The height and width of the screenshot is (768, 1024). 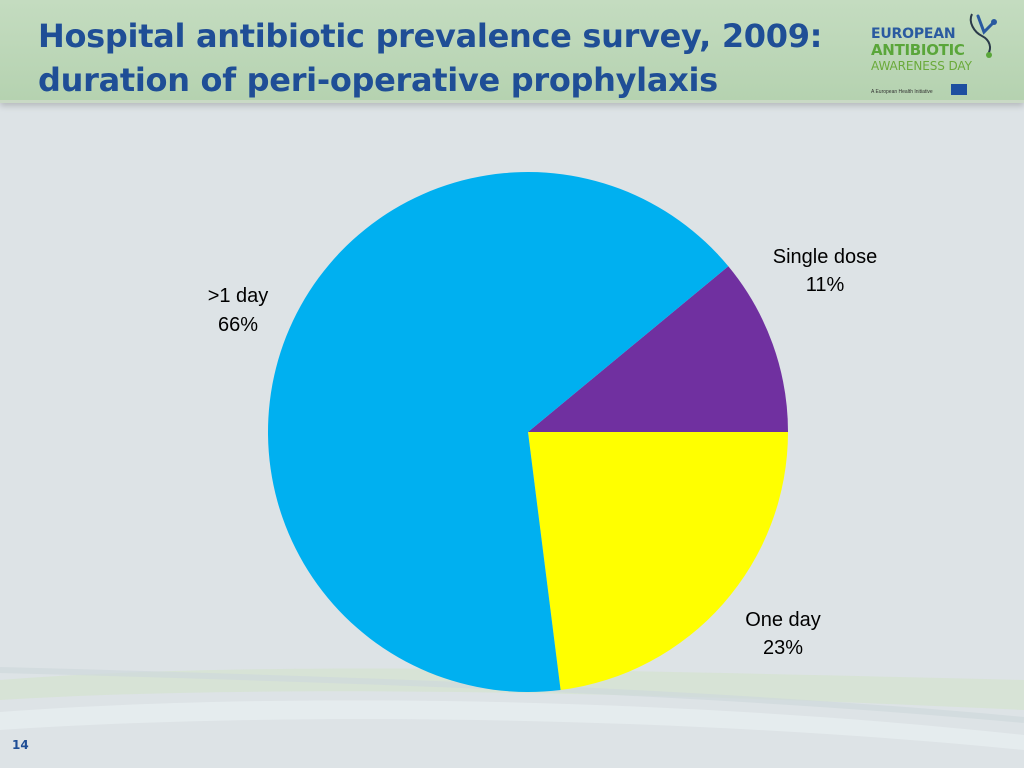 I want to click on slice-label-more-than-one-day-value: 66%, so click(x=238, y=325).